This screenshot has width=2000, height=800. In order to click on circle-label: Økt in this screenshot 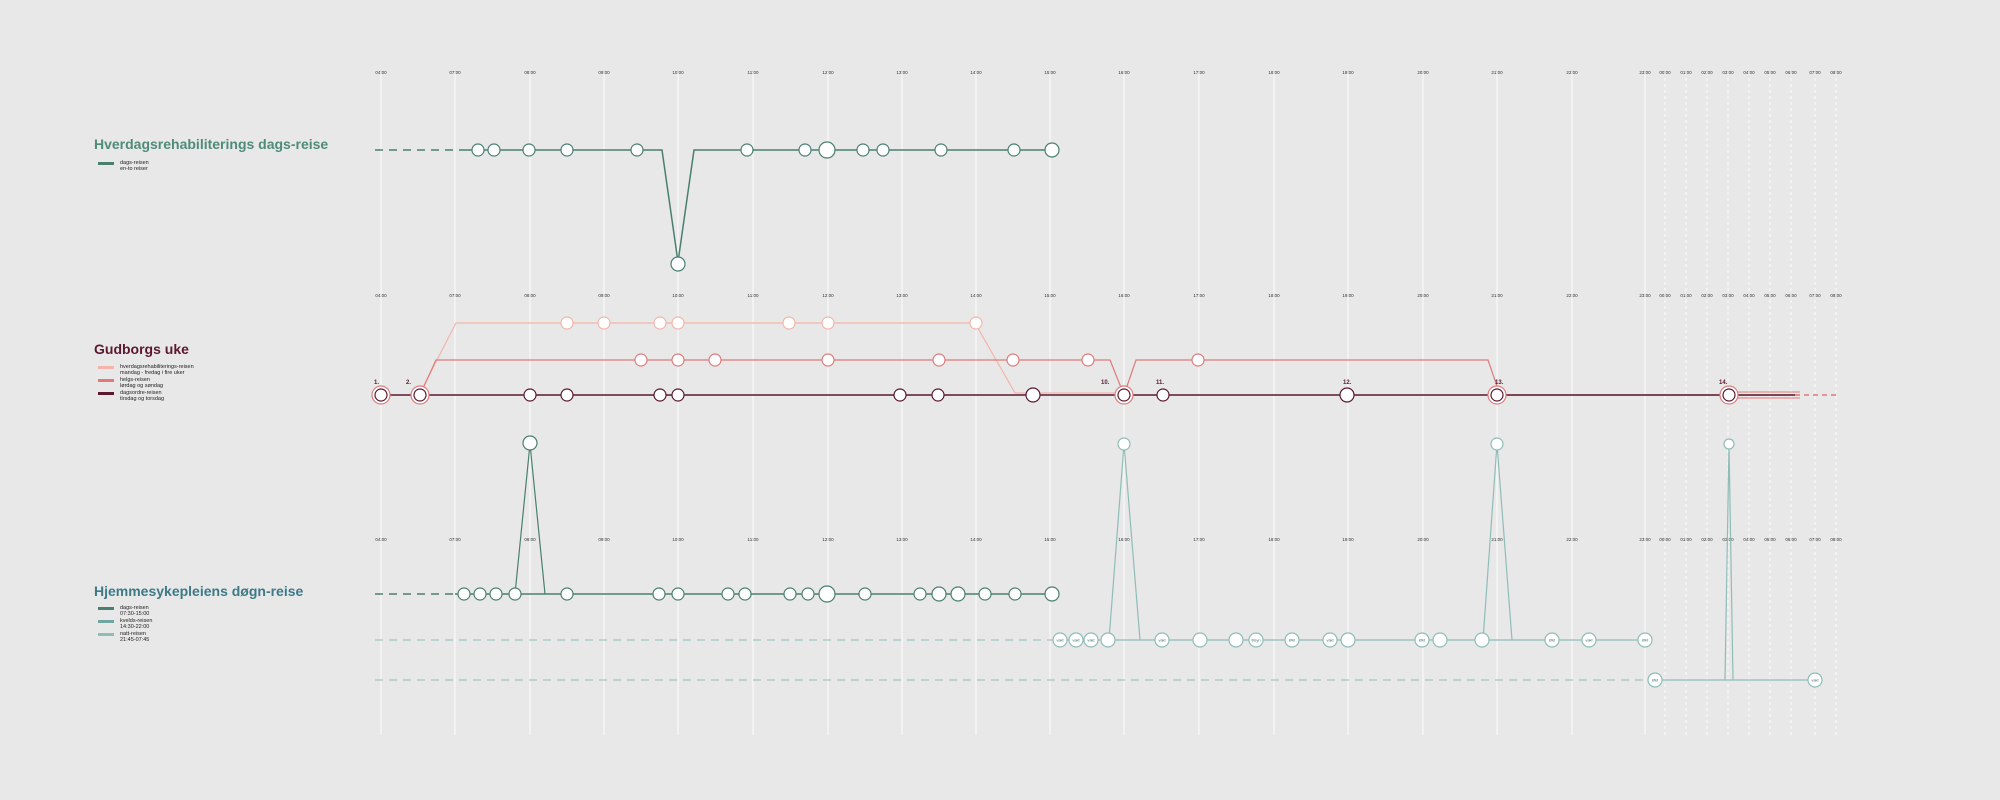, I will do `click(1645, 640)`.